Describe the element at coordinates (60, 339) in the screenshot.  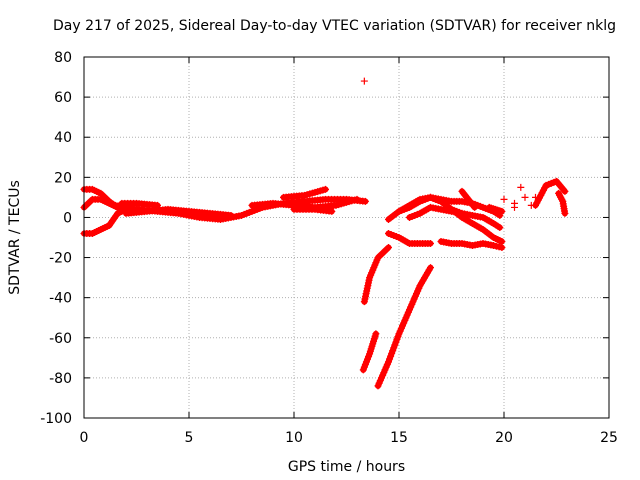
I see `y-tick-label: -60` at that location.